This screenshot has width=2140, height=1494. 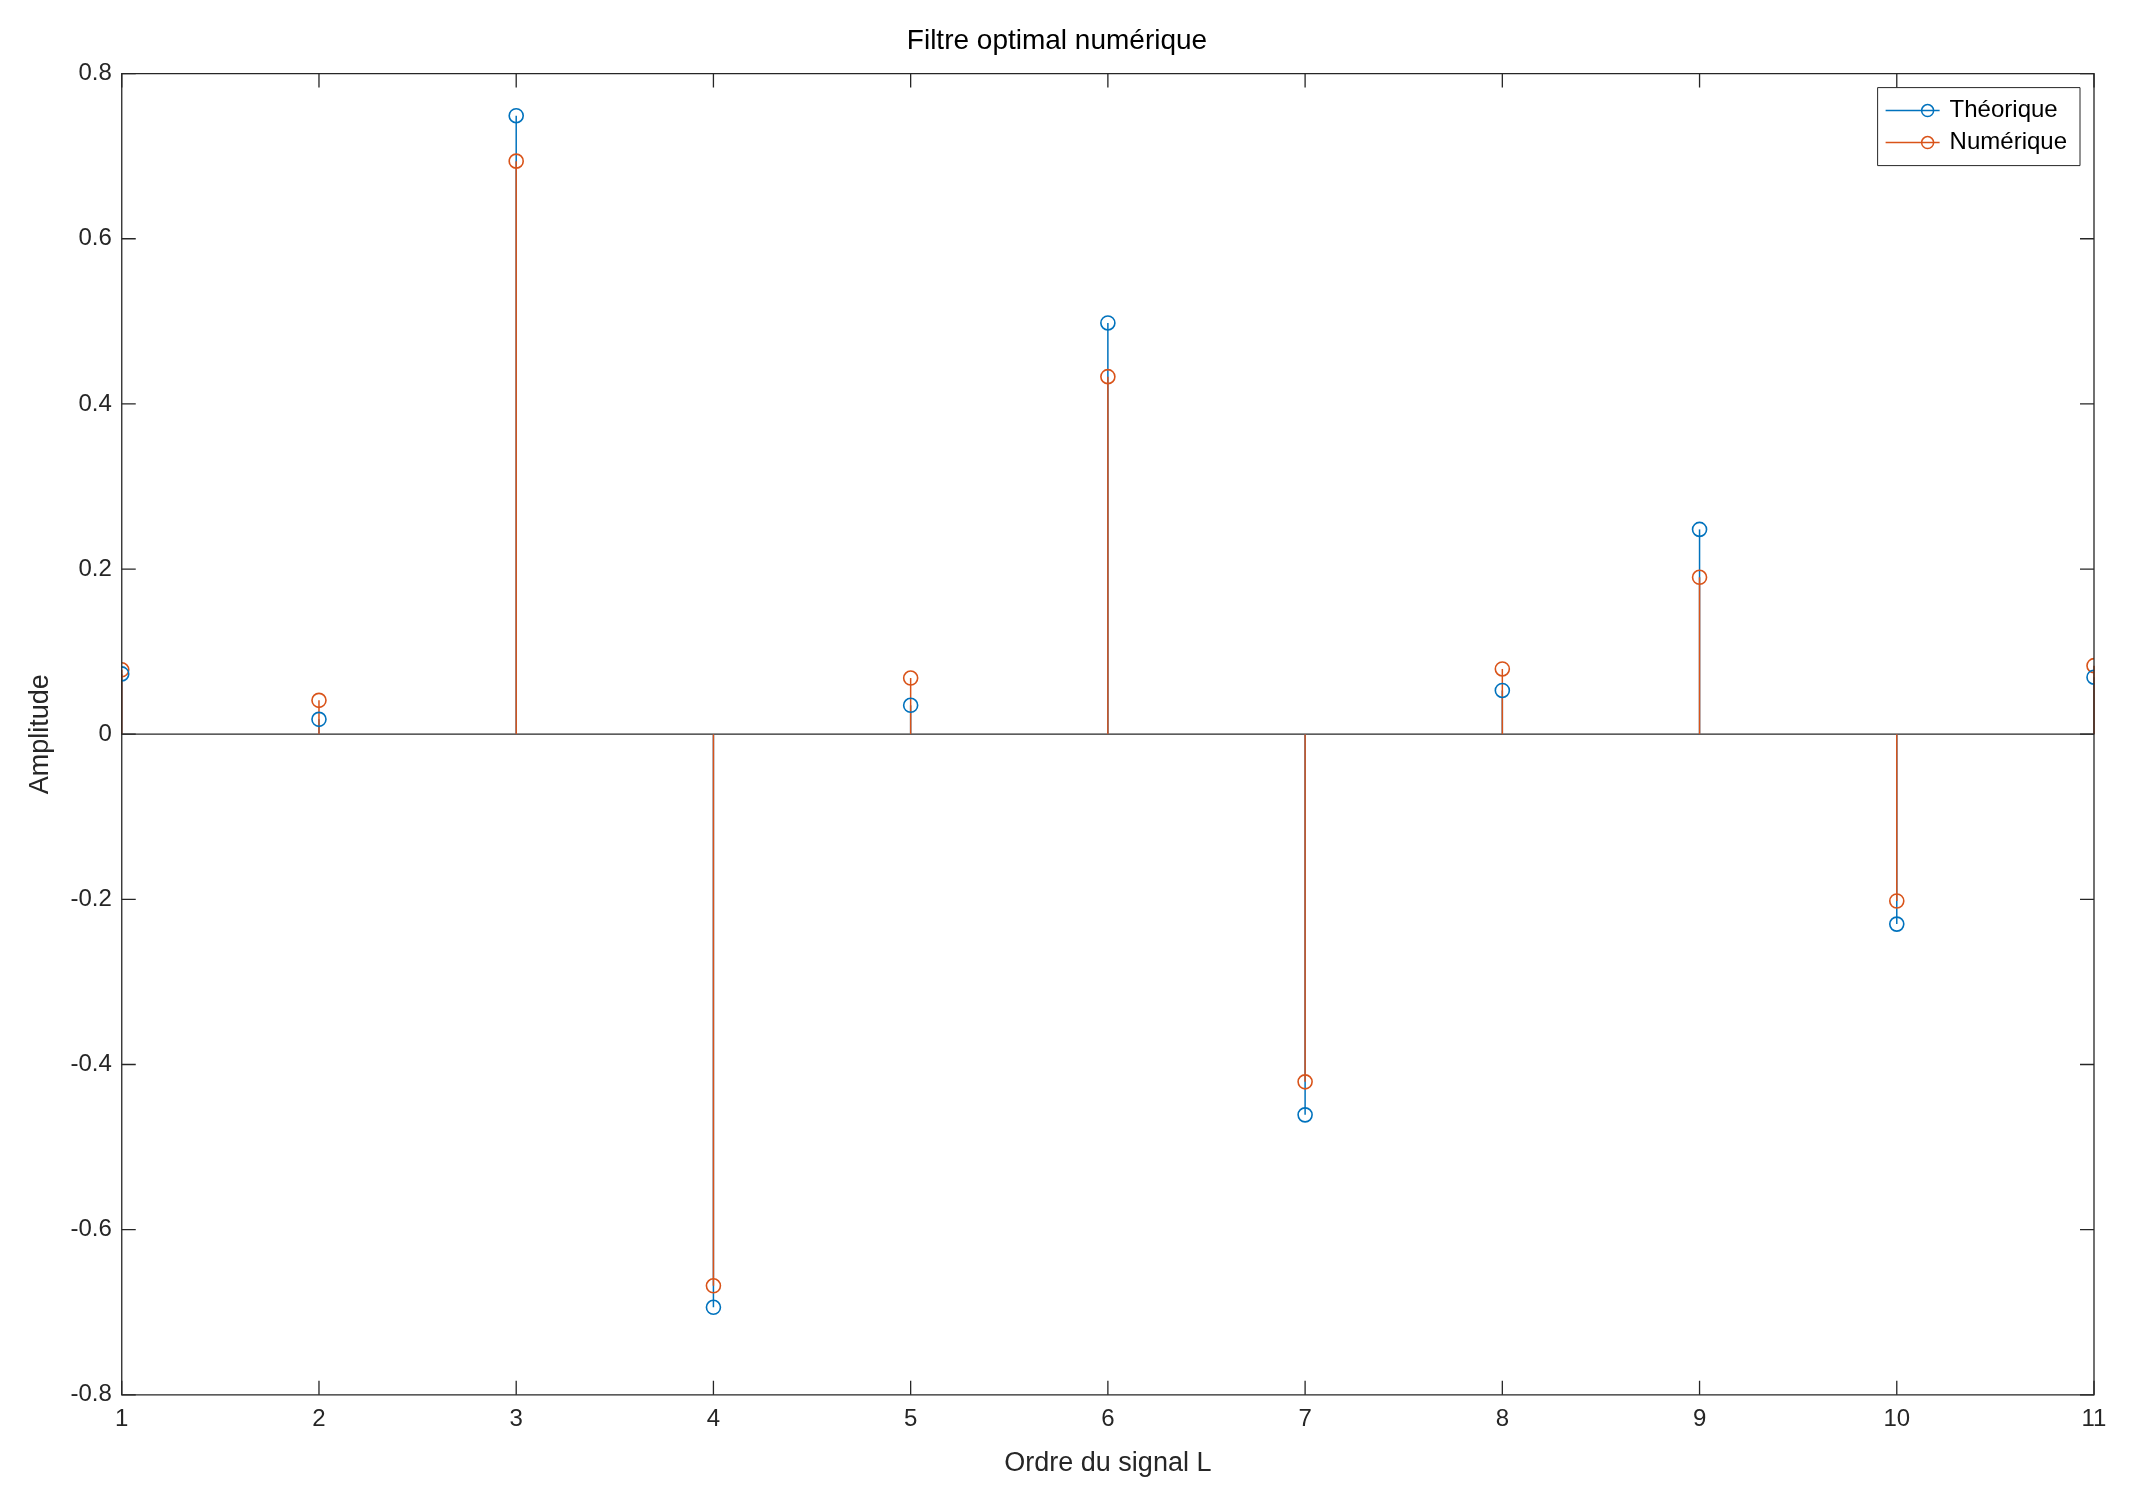 What do you see at coordinates (319, 1417) in the screenshot?
I see `x-tick-label: 2` at bounding box center [319, 1417].